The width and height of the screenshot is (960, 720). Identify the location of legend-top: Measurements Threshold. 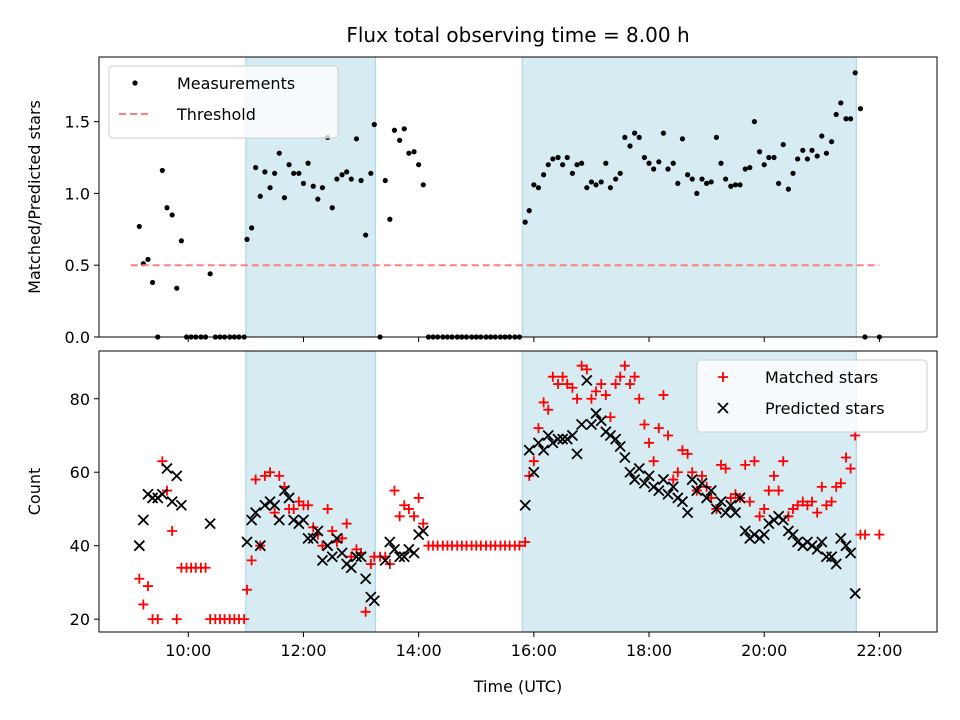
(223, 102).